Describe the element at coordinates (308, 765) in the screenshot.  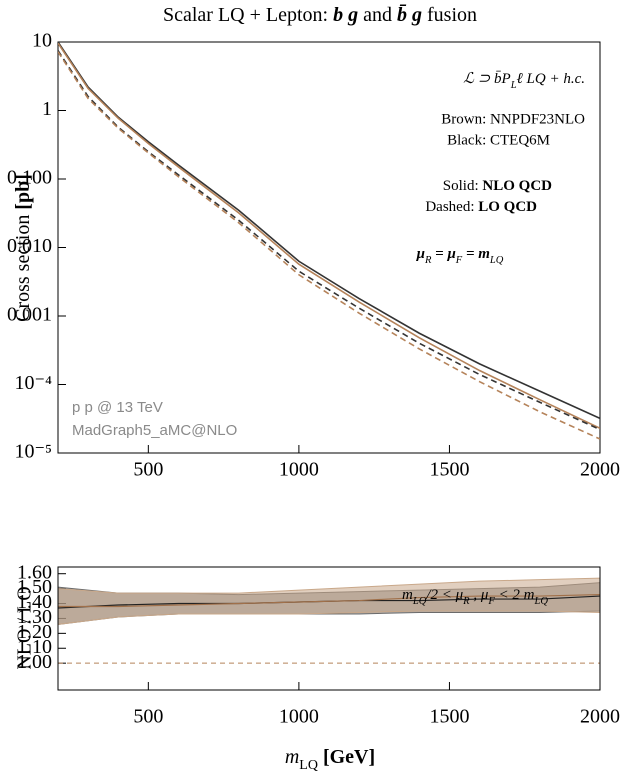
I see `x-axis-label-part: LQ` at that location.